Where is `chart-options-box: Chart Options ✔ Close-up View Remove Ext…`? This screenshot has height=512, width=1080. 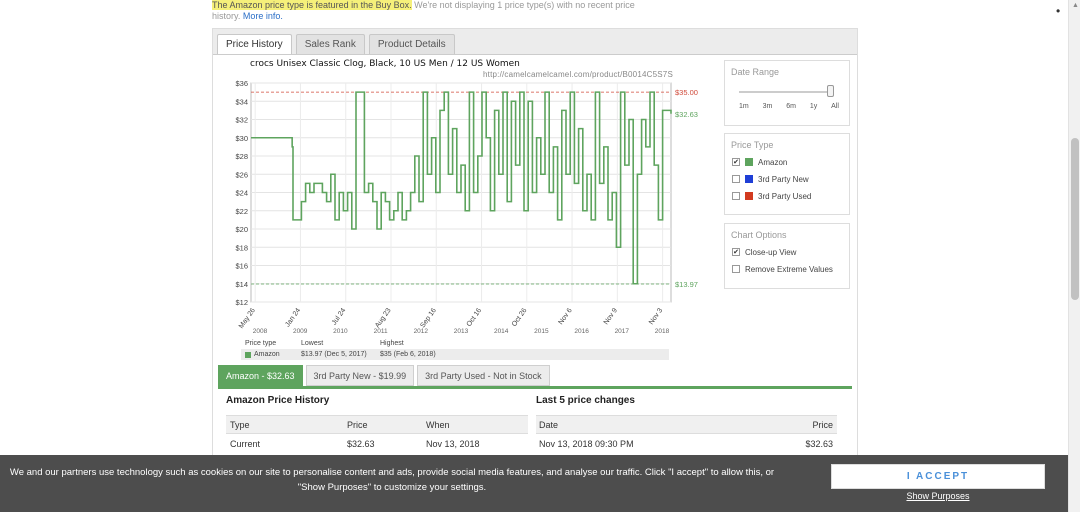 chart-options-box: Chart Options ✔ Close-up View Remove Ext… is located at coordinates (787, 256).